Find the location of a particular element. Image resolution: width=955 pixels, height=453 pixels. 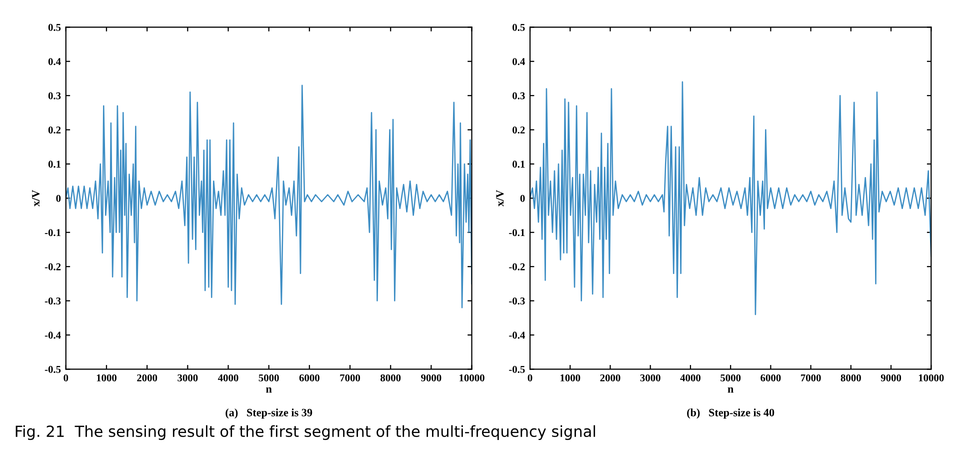

caption: Fig. 21 The sensing result of the first segment of the multi-frequency signal is located at coordinates (306, 432).